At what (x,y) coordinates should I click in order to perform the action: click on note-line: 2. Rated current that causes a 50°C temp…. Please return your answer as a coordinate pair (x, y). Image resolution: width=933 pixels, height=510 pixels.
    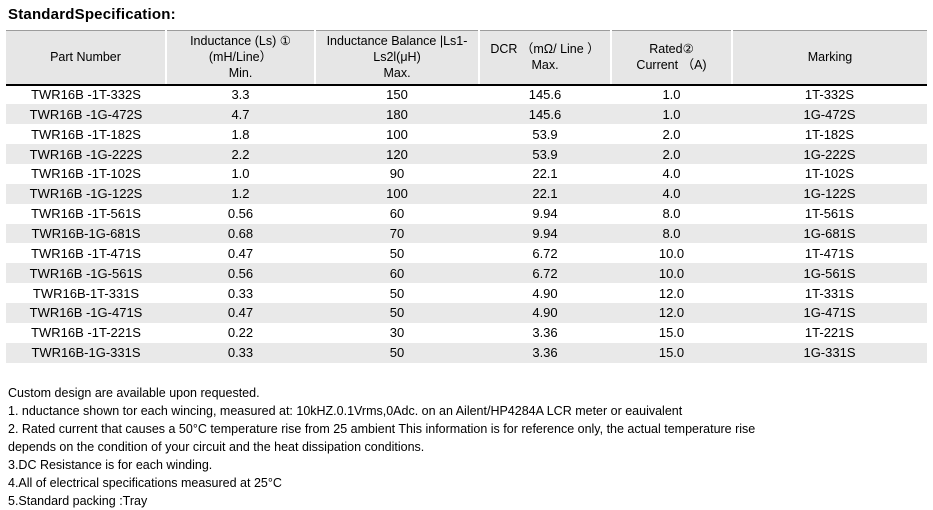
    Looking at the image, I should click on (382, 428).